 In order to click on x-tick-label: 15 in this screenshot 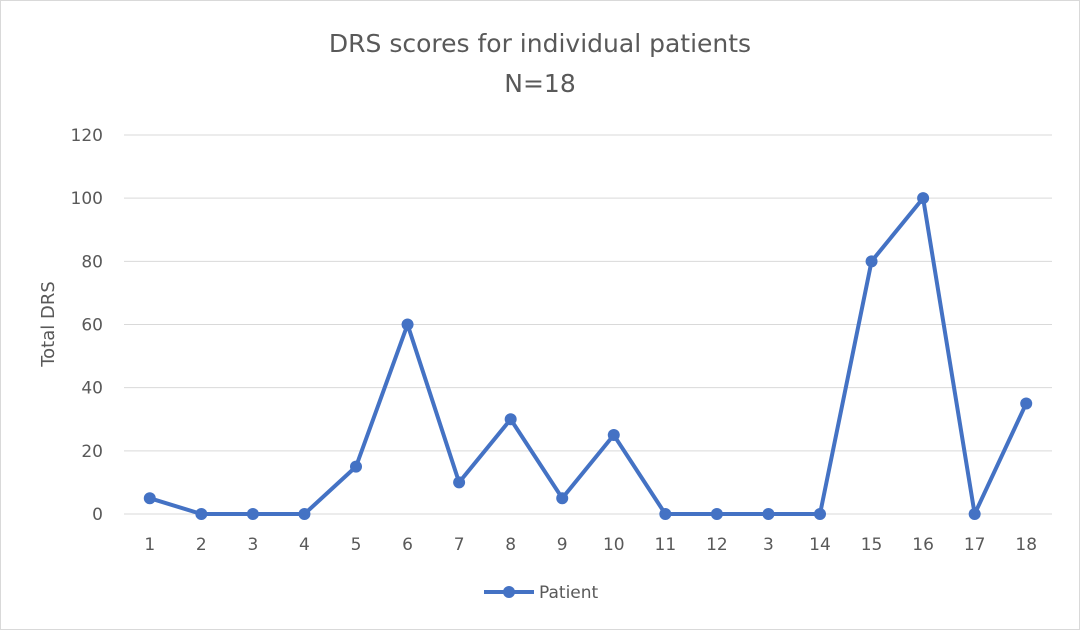, I will do `click(872, 545)`.